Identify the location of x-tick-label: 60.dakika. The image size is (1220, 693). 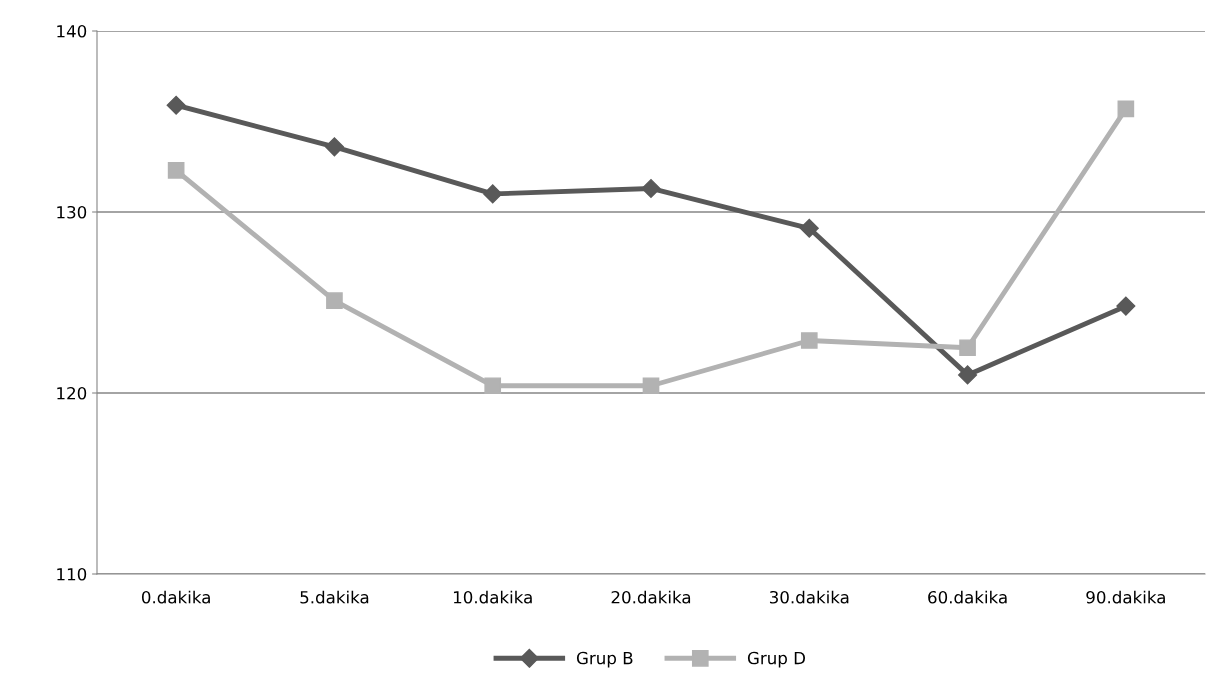
(967, 597).